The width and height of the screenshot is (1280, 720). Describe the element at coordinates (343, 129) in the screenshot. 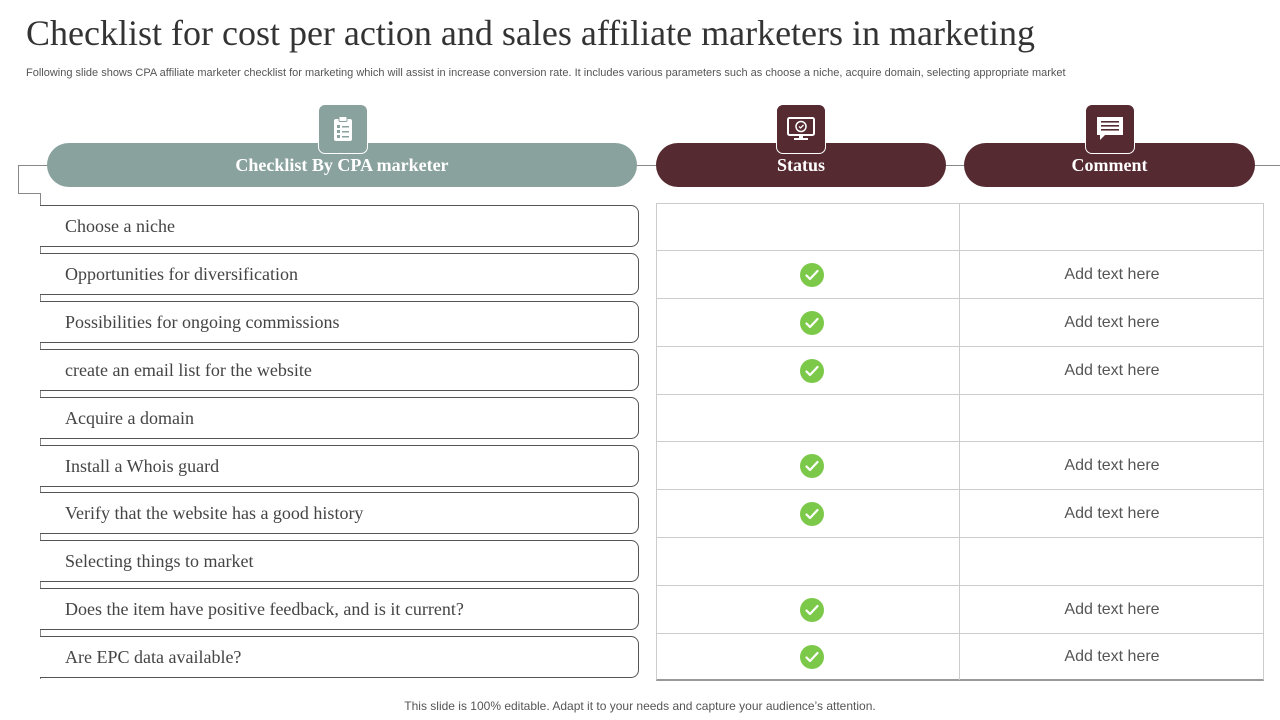

I see `clipboard-icon` at that location.